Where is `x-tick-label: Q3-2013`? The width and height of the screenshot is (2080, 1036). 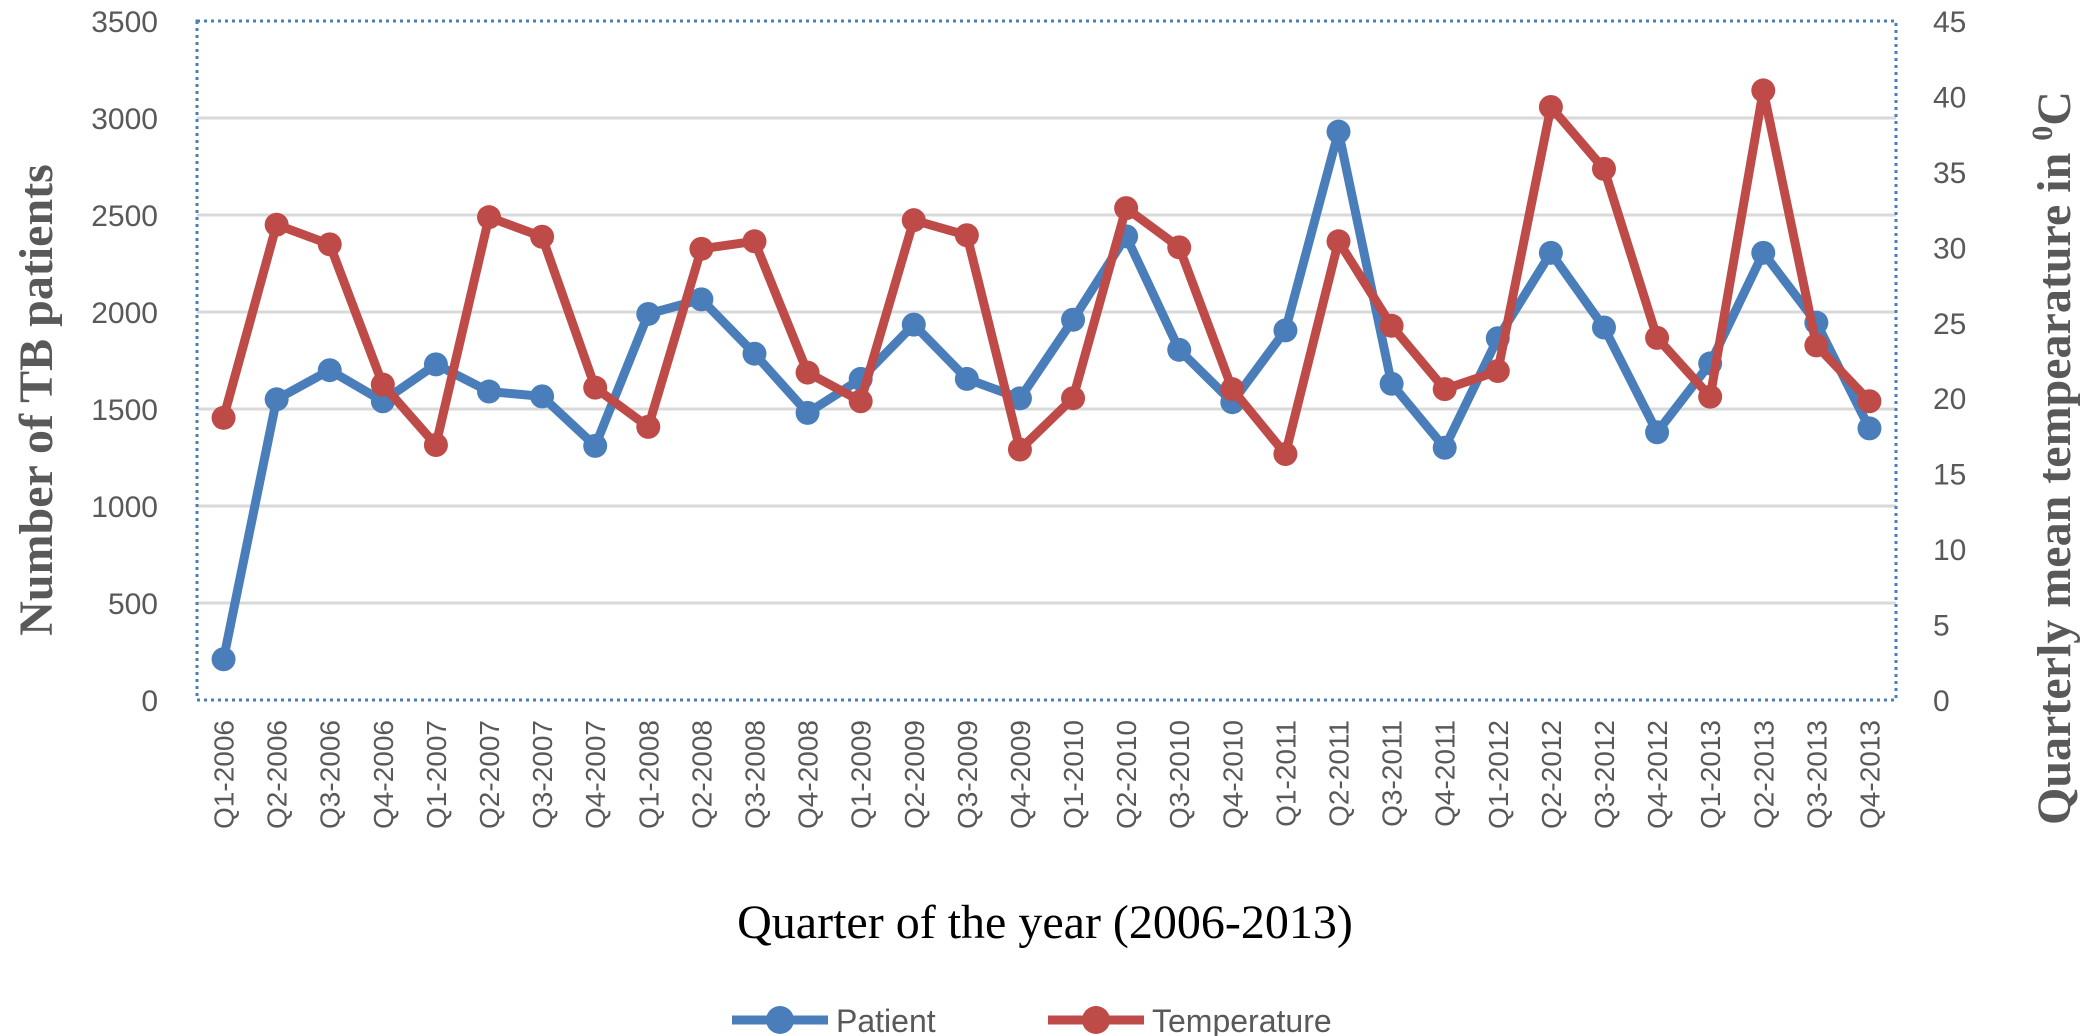 x-tick-label: Q3-2013 is located at coordinates (1816, 774).